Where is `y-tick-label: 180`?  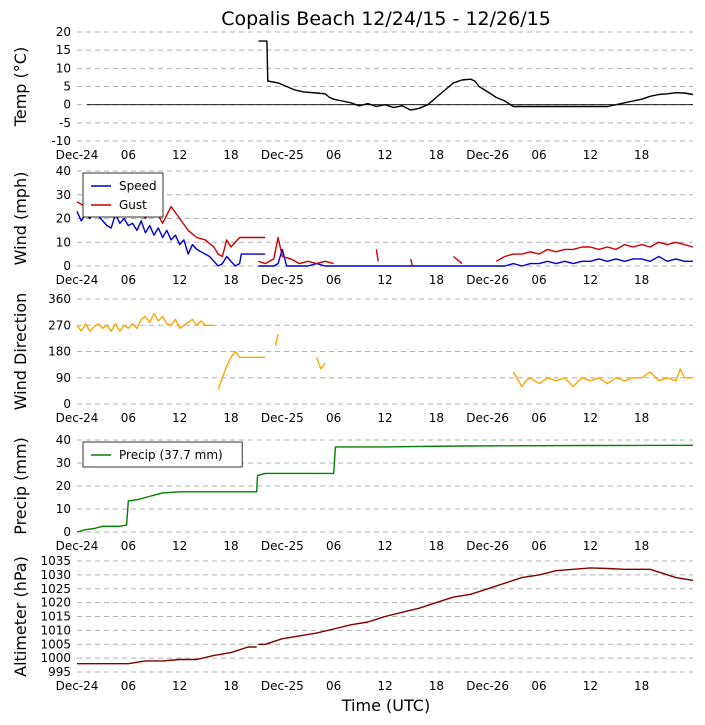
y-tick-label: 180 is located at coordinates (59, 352).